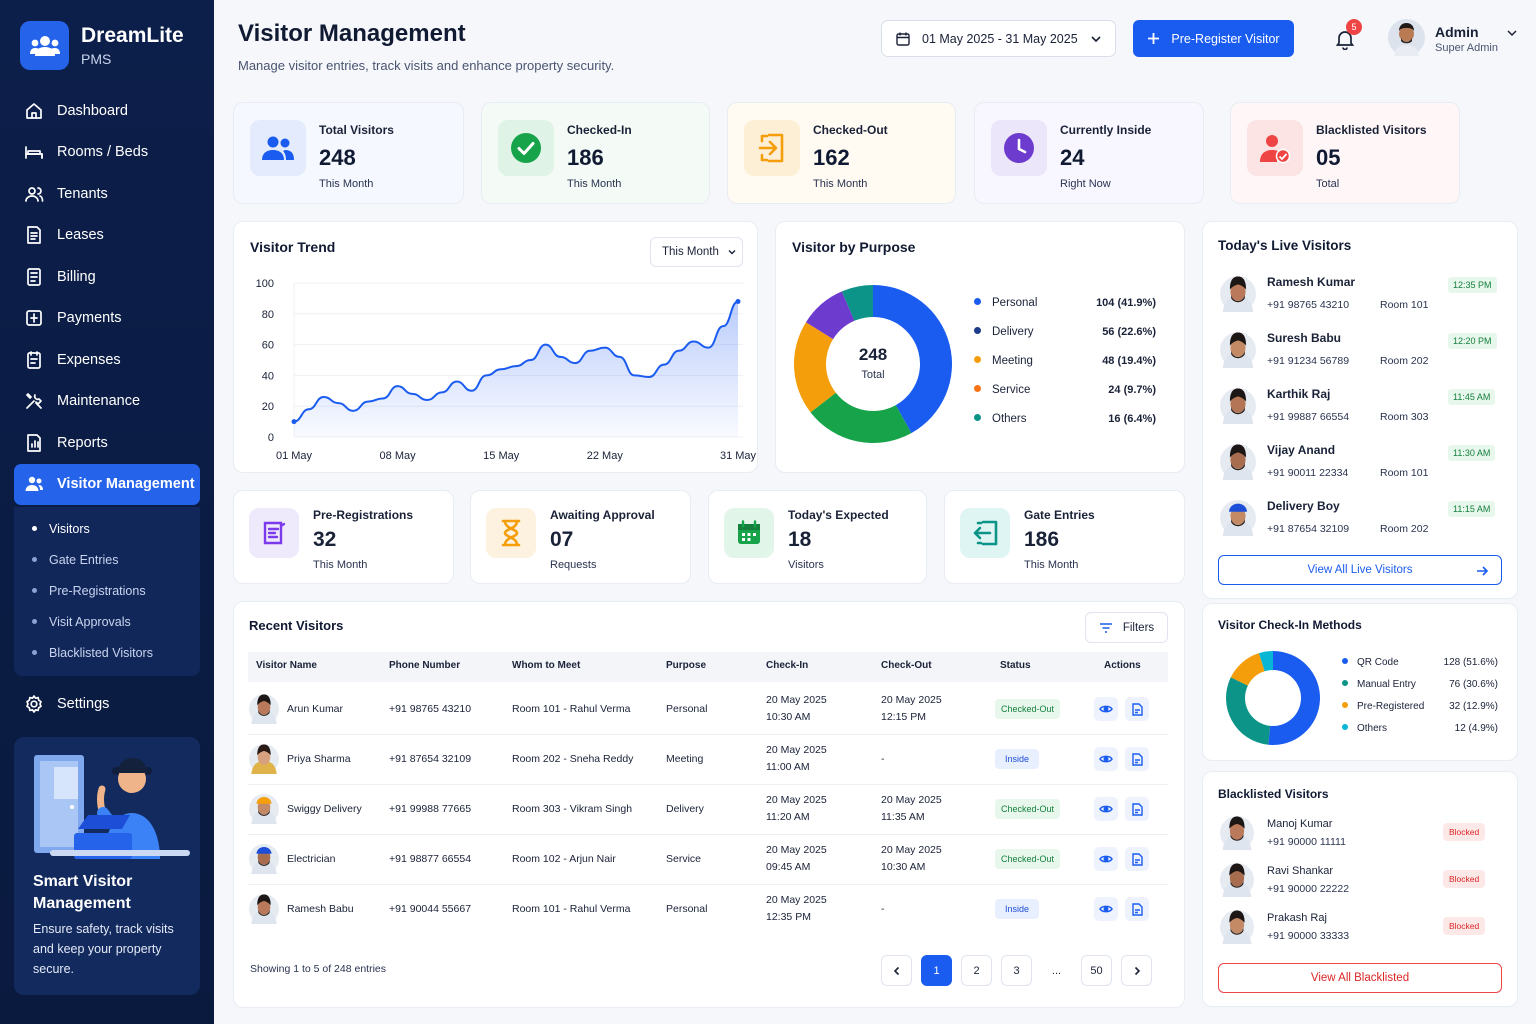  Describe the element at coordinates (686, 665) in the screenshot. I see `col-purpose: Purpose` at that location.